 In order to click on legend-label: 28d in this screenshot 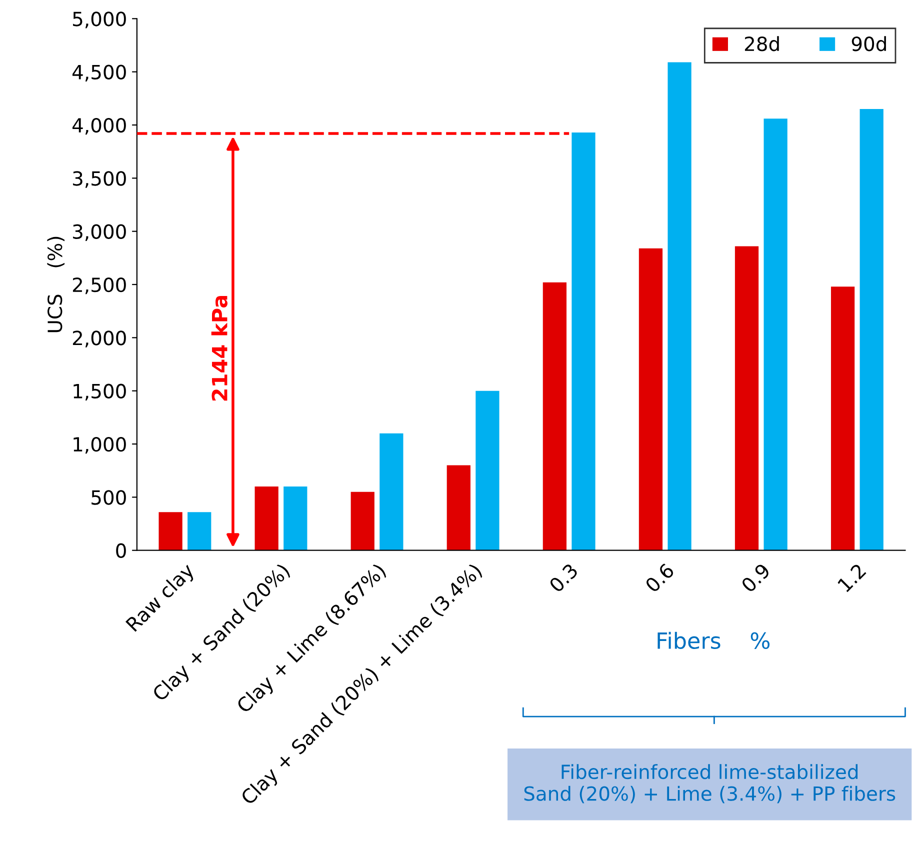, I will do `click(761, 44)`.